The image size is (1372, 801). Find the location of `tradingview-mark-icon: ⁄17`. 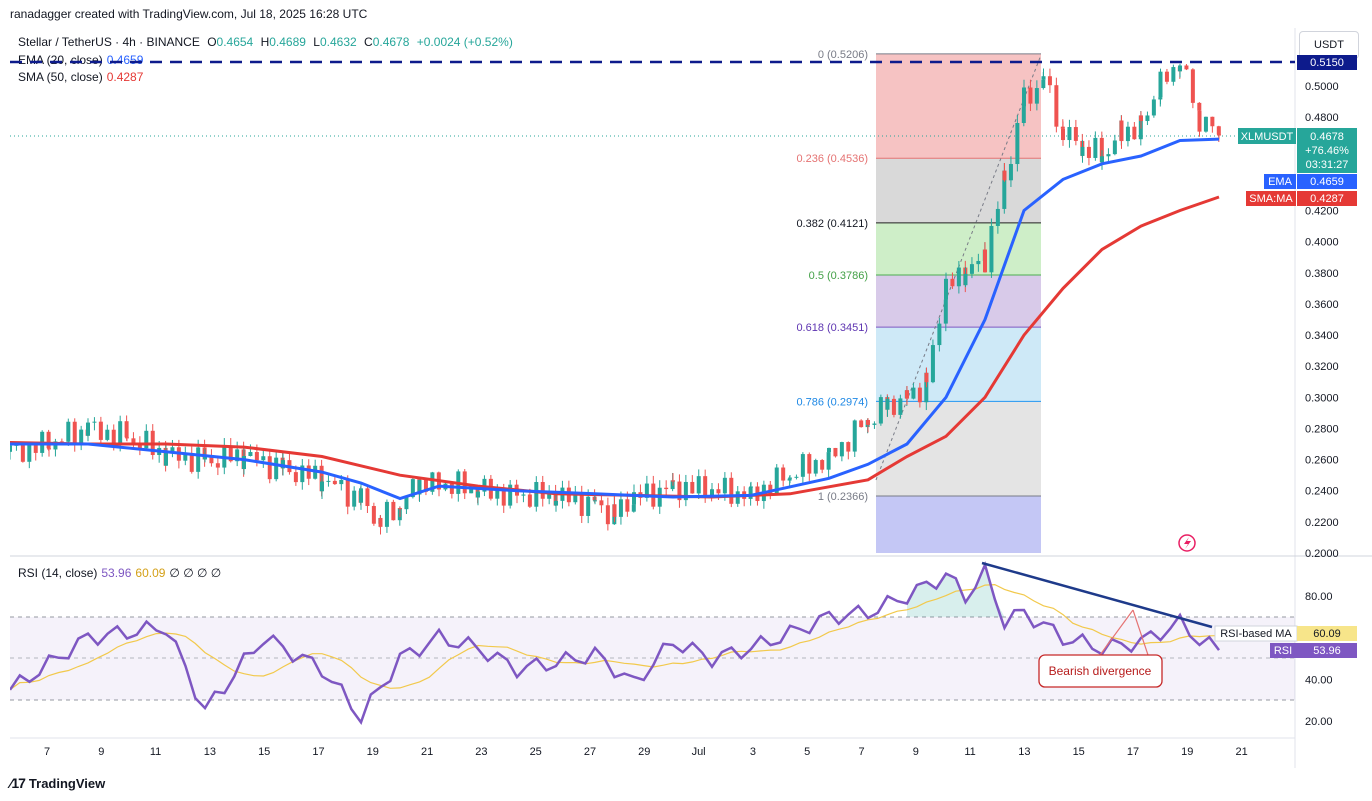

tradingview-mark-icon: ⁄17 is located at coordinates (18, 783).